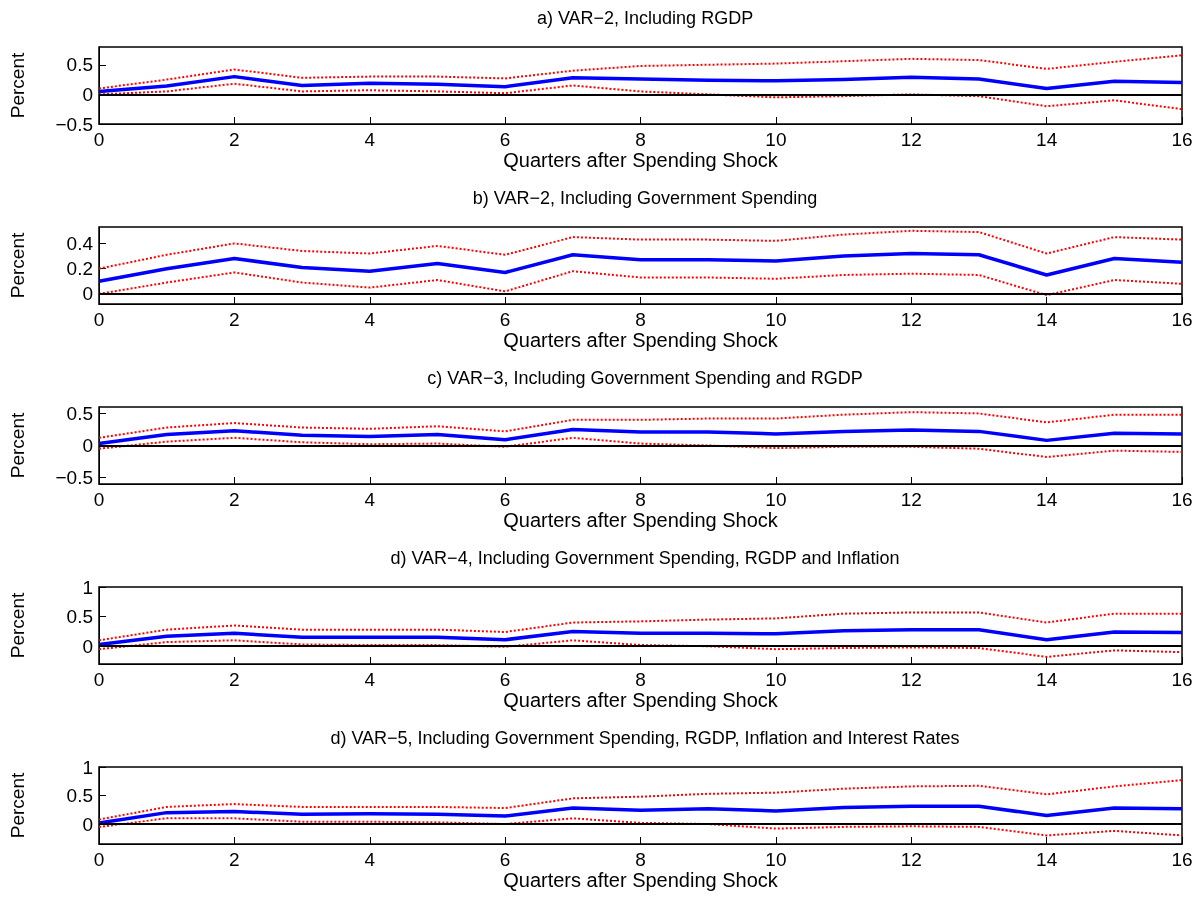 This screenshot has width=1199, height=905. Describe the element at coordinates (79, 269) in the screenshot. I see `y-tick-label: 0.2` at that location.